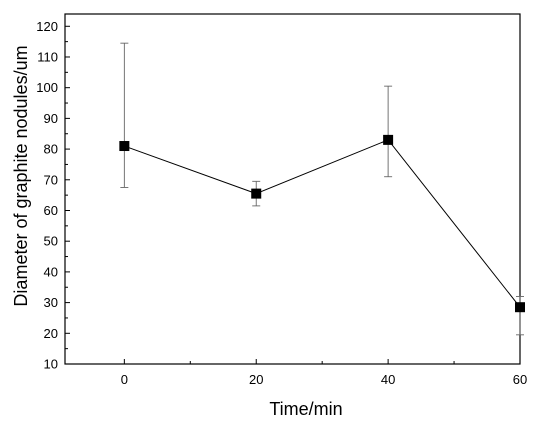  I want to click on y-tick-label: 110, so click(47, 56).